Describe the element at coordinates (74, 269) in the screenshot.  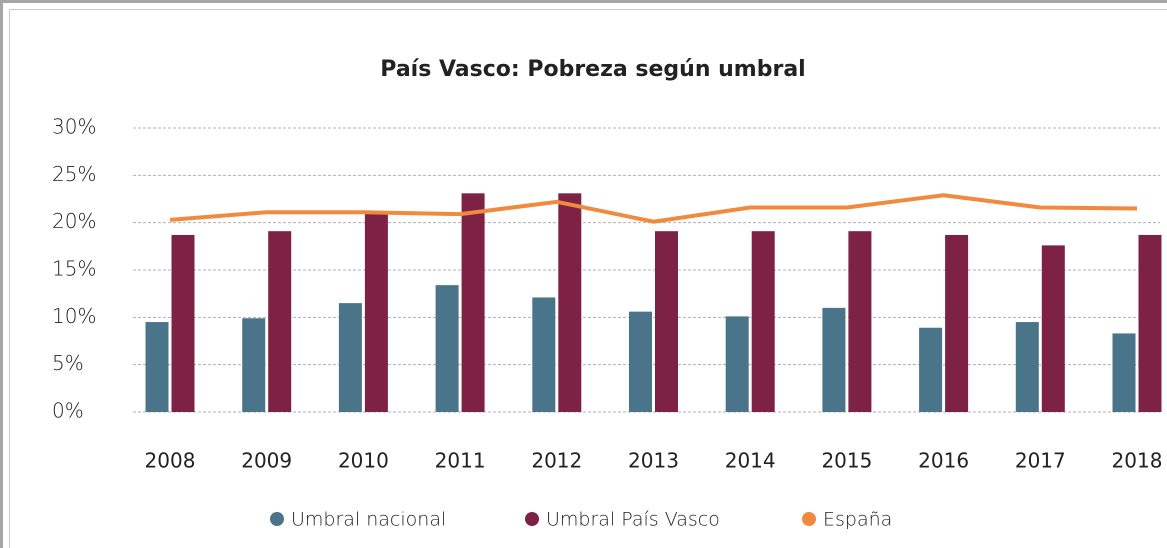
I see `y-tick-label: 15%` at that location.